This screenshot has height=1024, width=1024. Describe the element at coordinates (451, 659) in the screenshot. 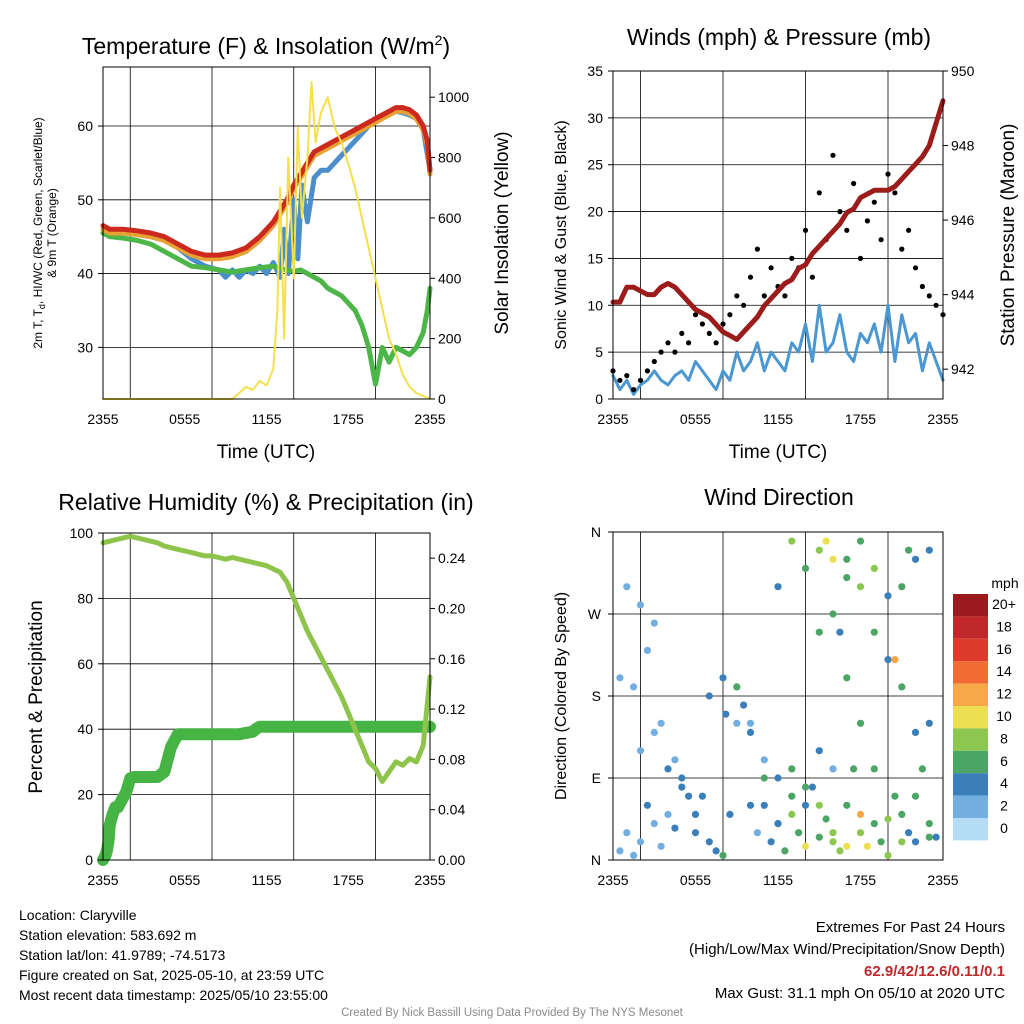

I see `precip-y-tick-label: 0.16` at that location.